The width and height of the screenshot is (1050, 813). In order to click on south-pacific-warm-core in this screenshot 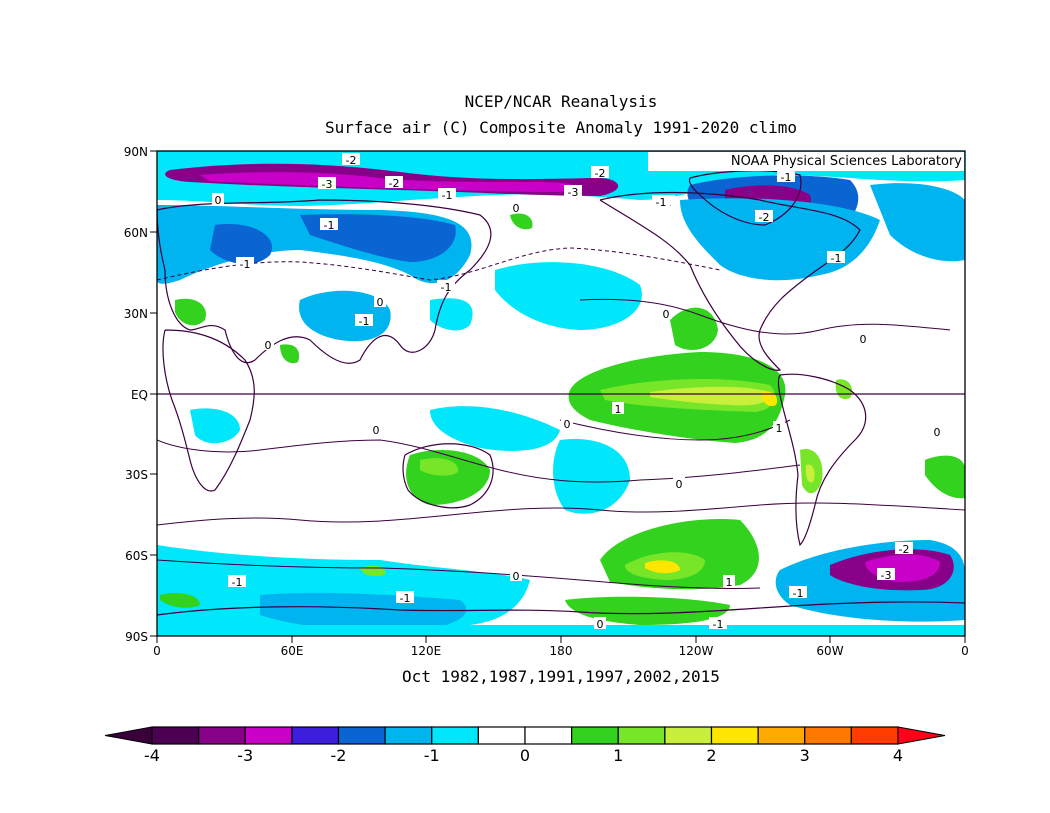, I will do `click(662, 567)`.